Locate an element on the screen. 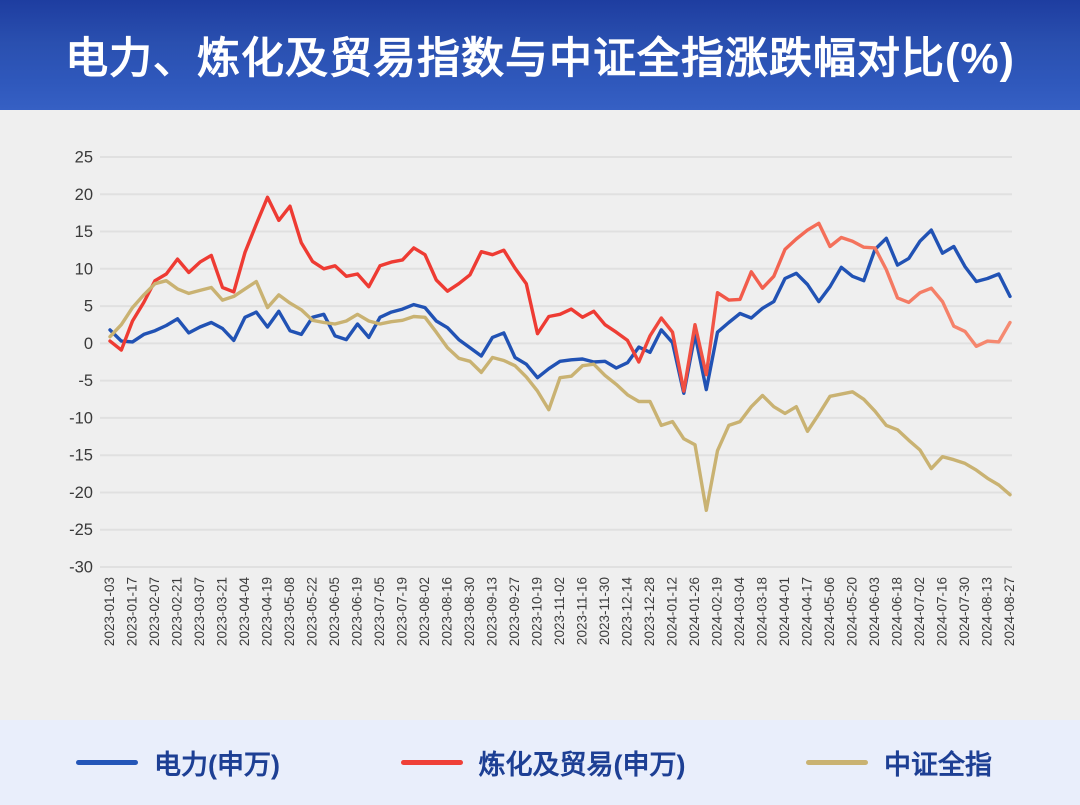 The image size is (1080, 805). svg-text: 2023-04-19 is located at coordinates (267, 611).